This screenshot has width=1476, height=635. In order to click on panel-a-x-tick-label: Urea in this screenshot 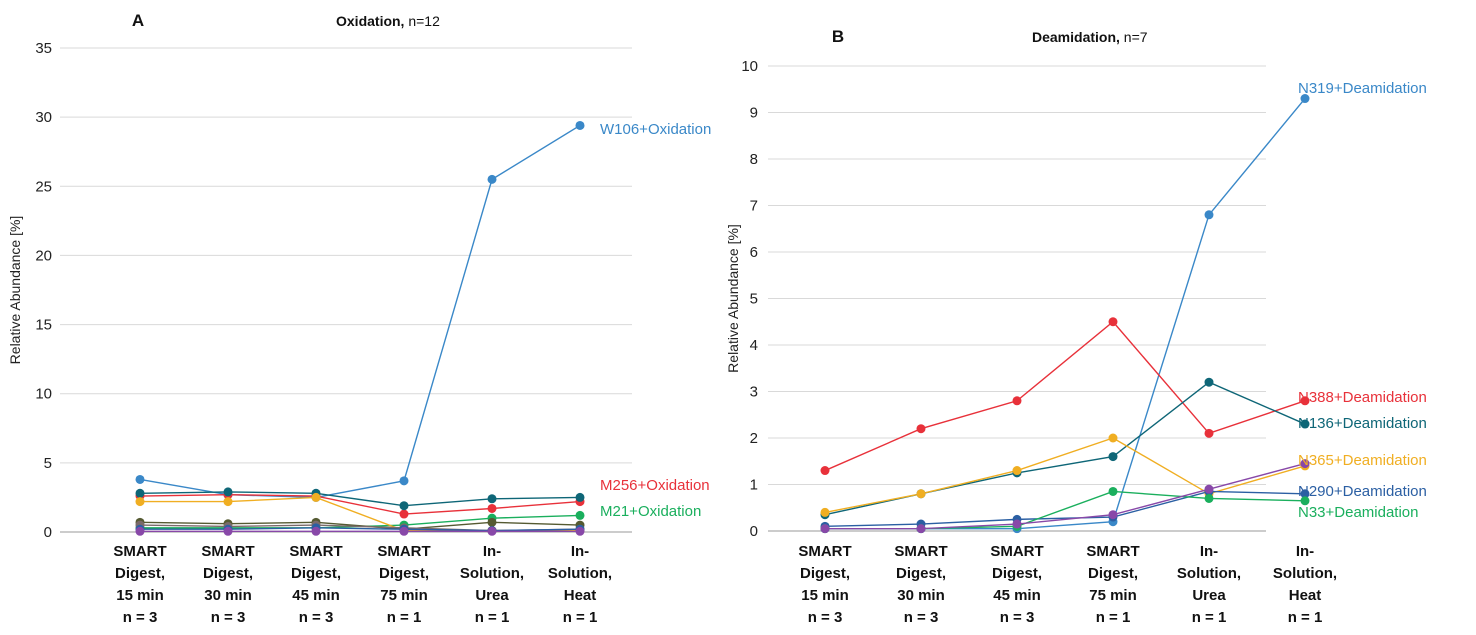, I will do `click(492, 595)`.